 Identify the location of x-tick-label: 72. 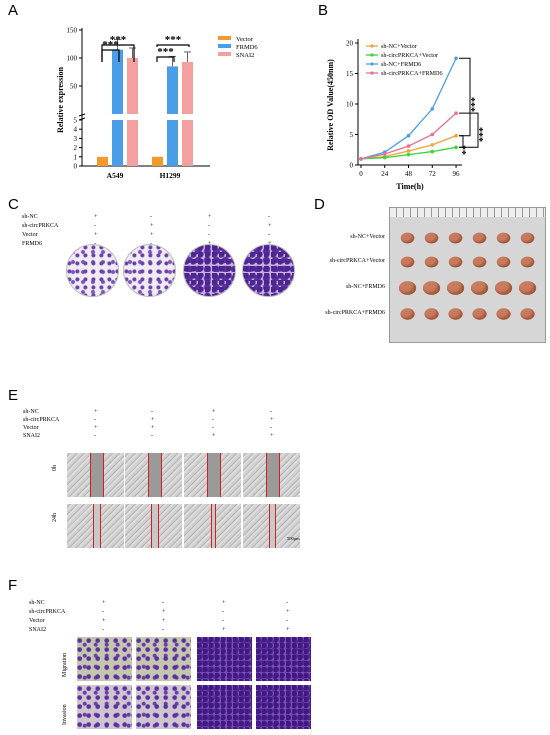
(433, 174).